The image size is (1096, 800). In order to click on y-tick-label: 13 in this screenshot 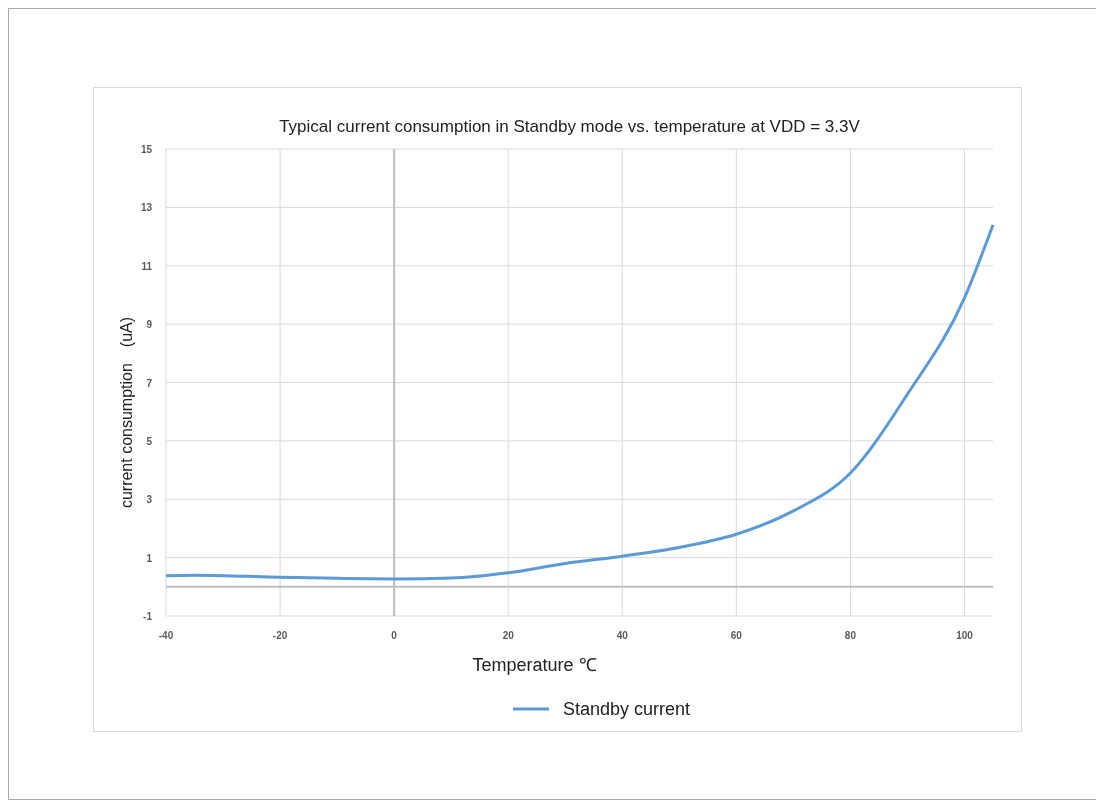, I will do `click(146, 208)`.